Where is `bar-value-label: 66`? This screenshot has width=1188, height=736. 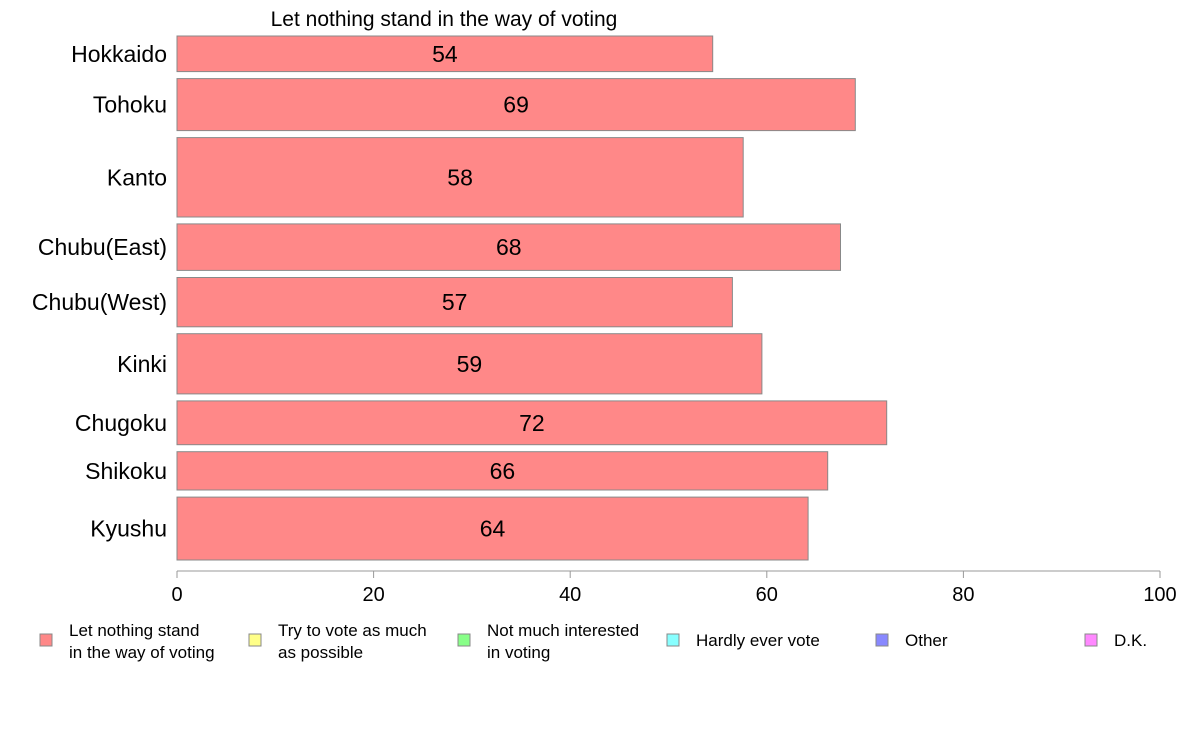 bar-value-label: 66 is located at coordinates (503, 471).